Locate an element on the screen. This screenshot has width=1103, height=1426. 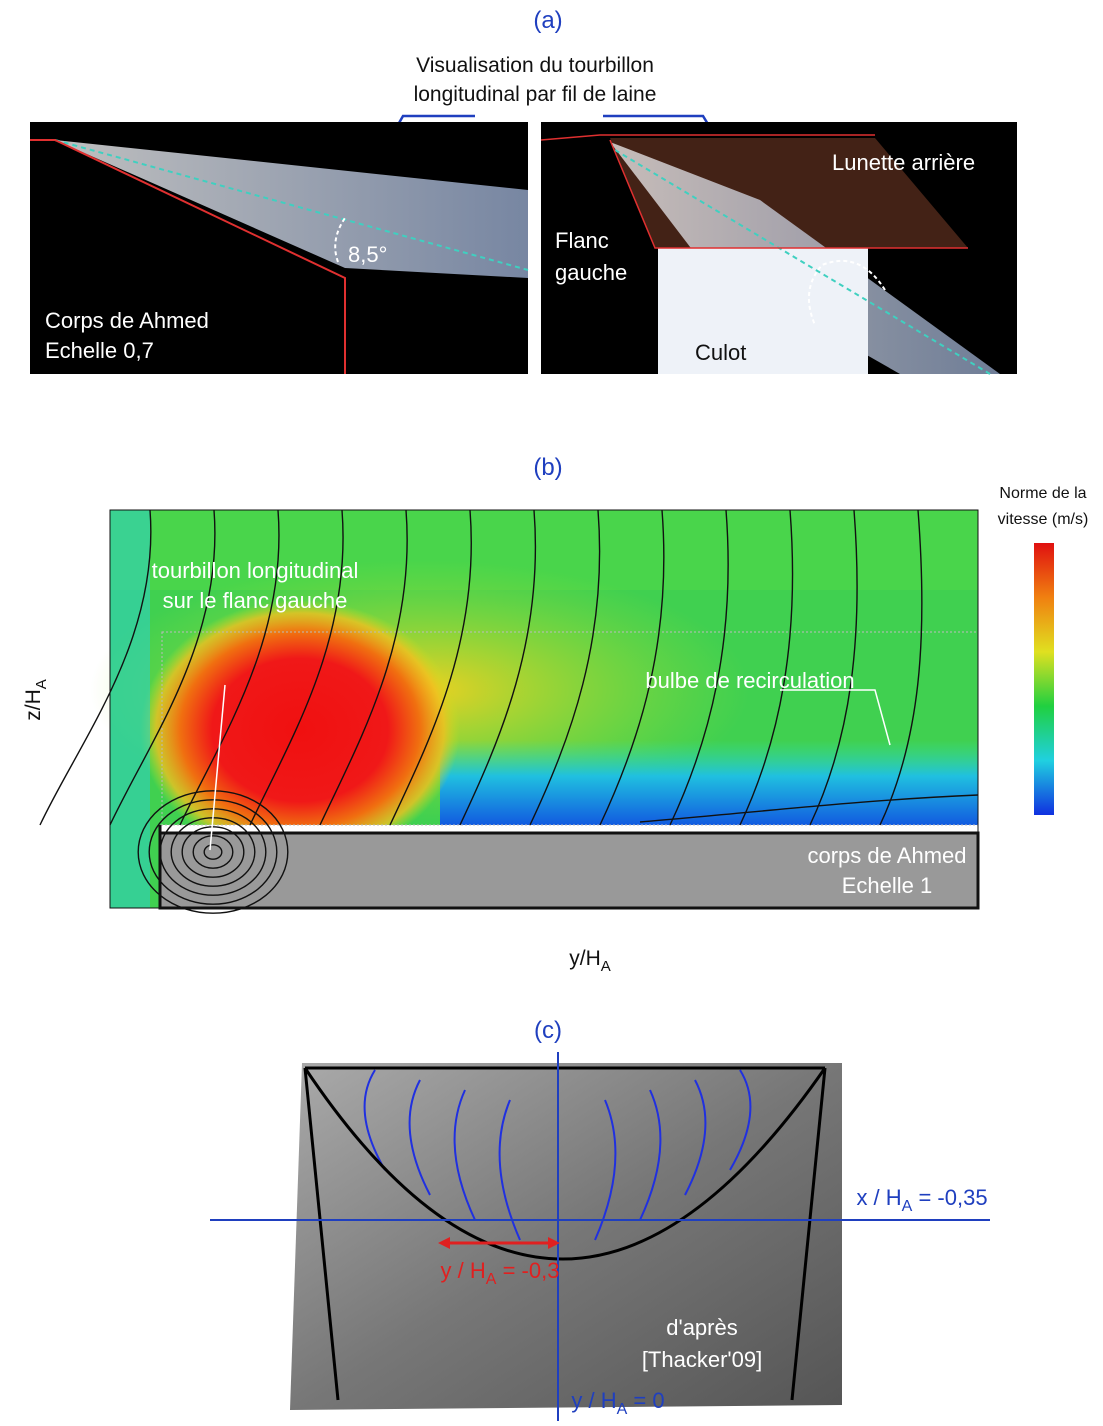
vortex is located at coordinates (291, 209).